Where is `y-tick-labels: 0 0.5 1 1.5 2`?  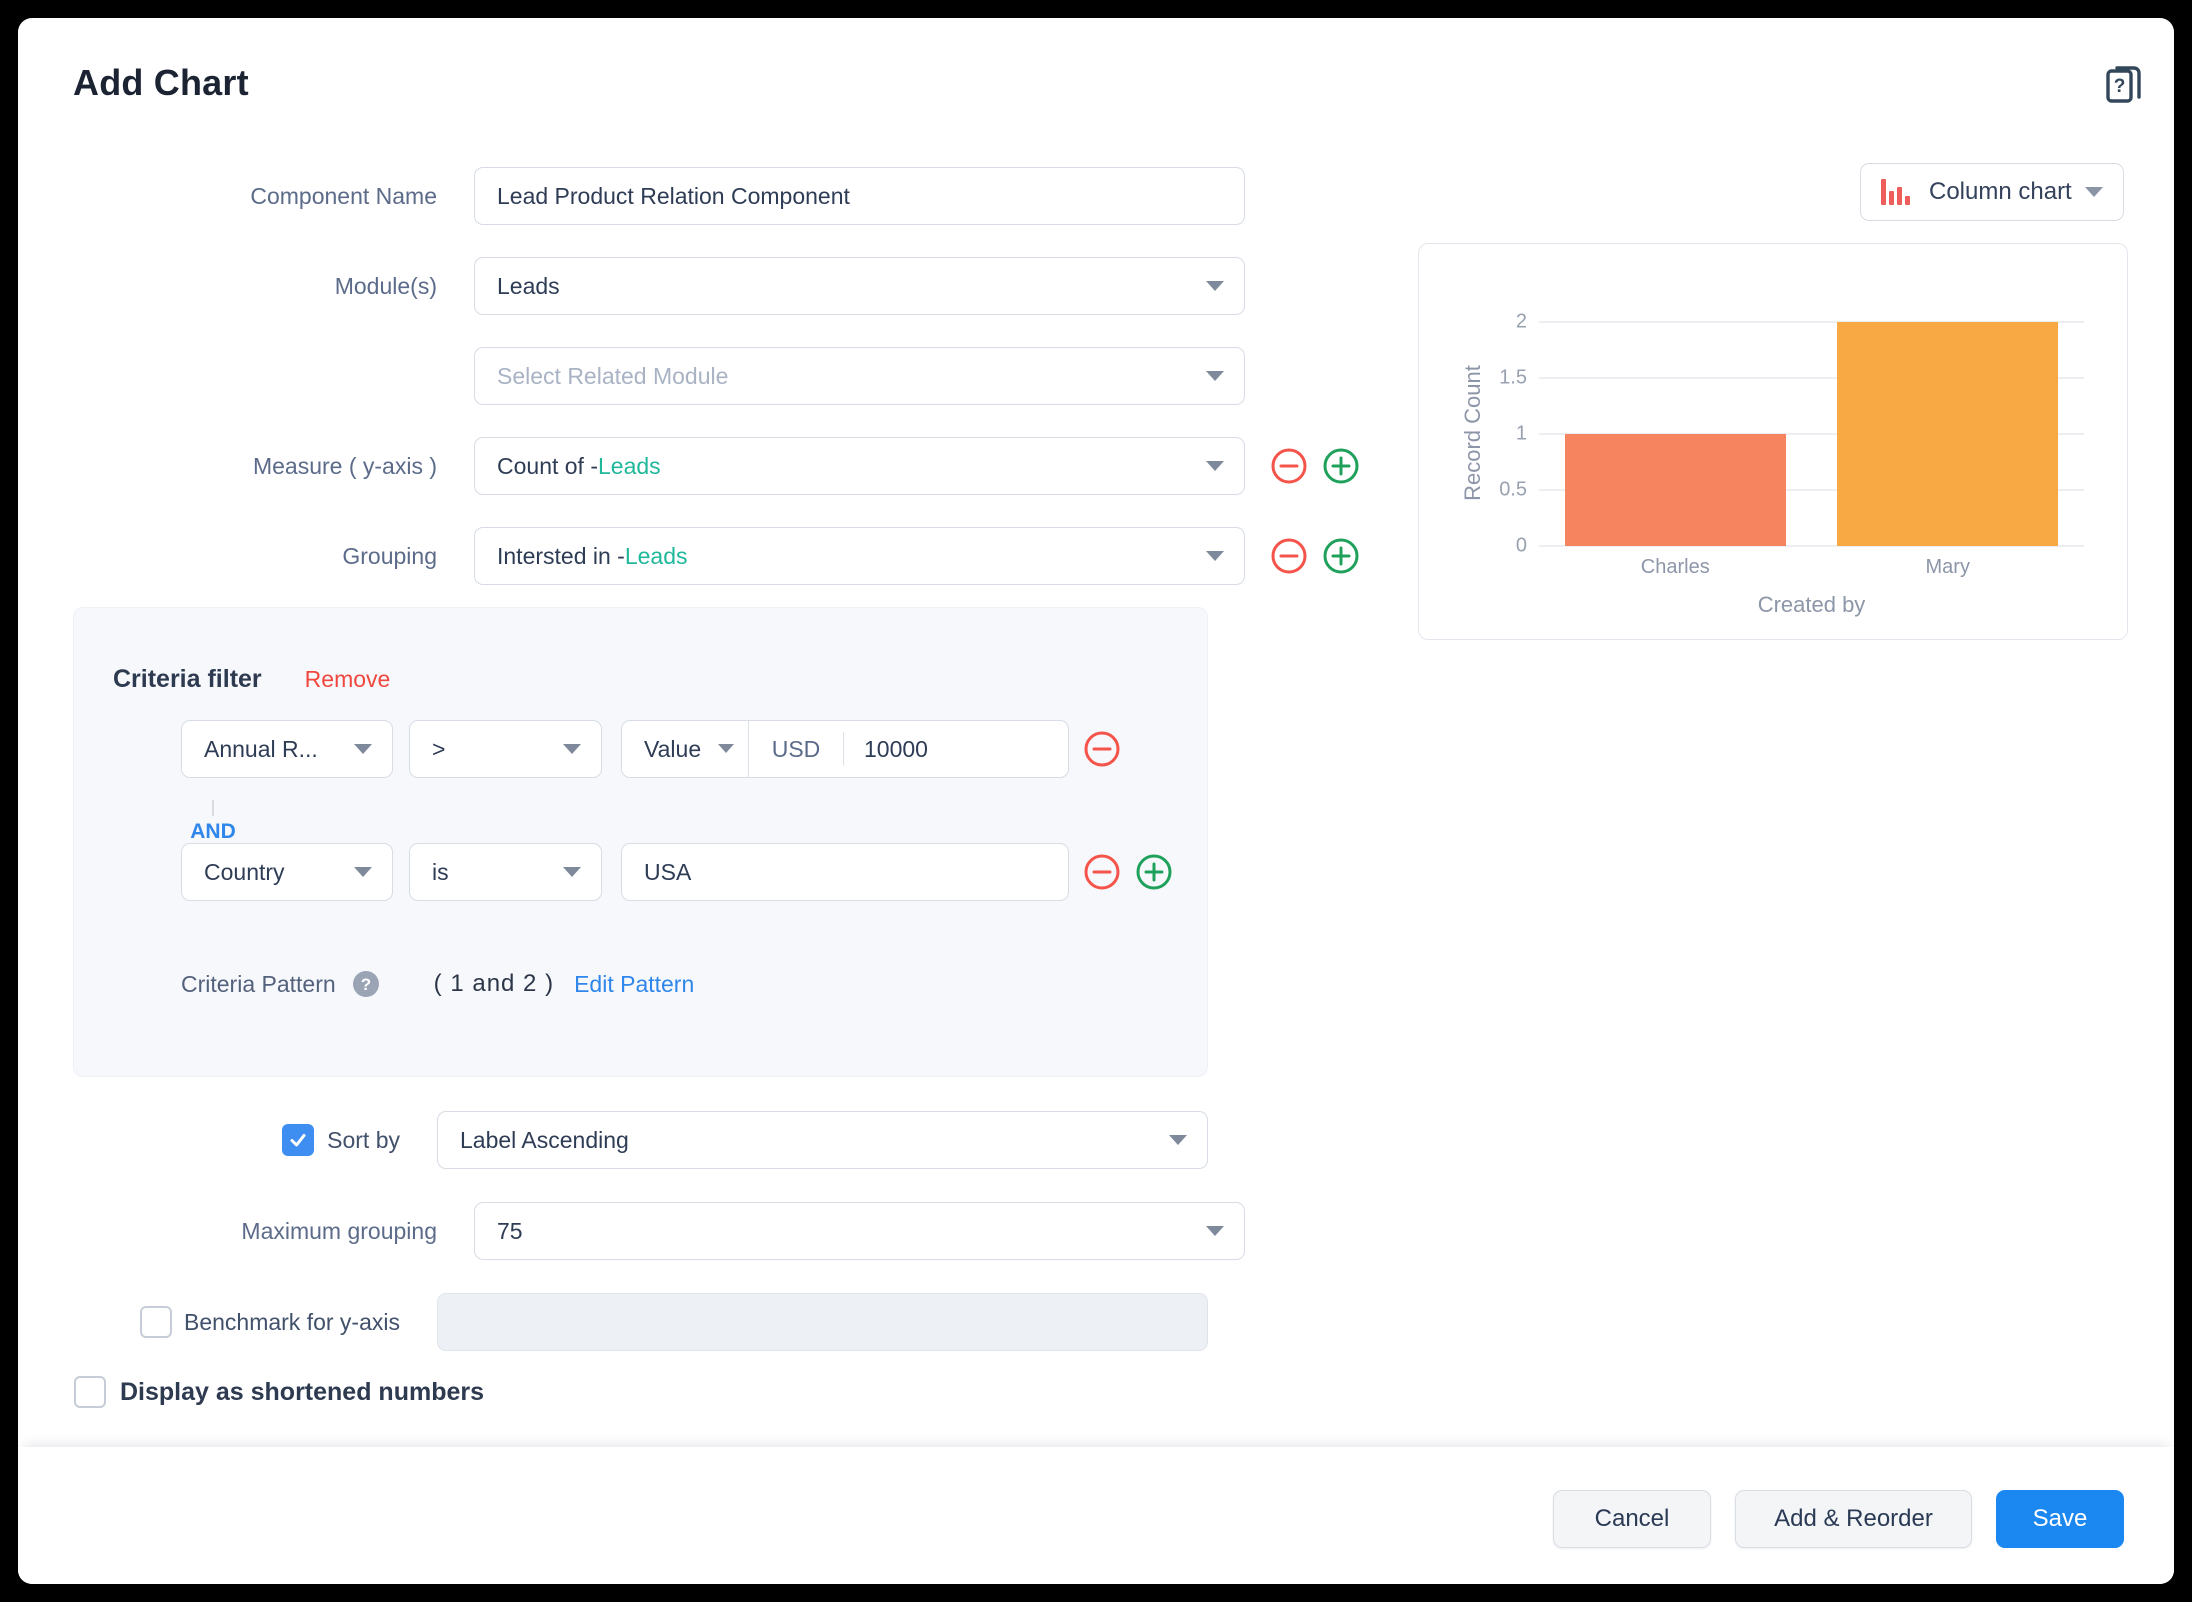 y-tick-labels: 0 0.5 1 1.5 2 is located at coordinates (1473, 434).